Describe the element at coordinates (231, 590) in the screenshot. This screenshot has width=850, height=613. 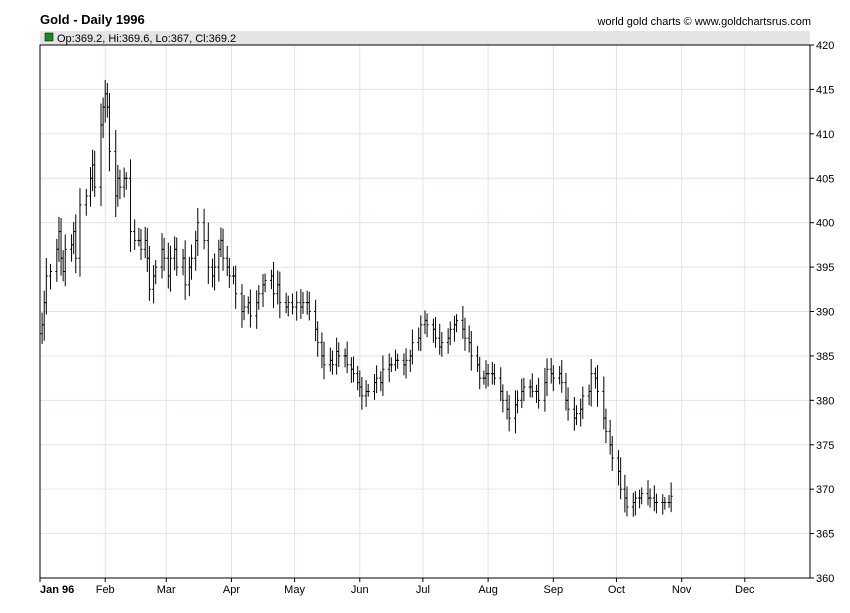
I see `x-tick-label: Apr` at that location.